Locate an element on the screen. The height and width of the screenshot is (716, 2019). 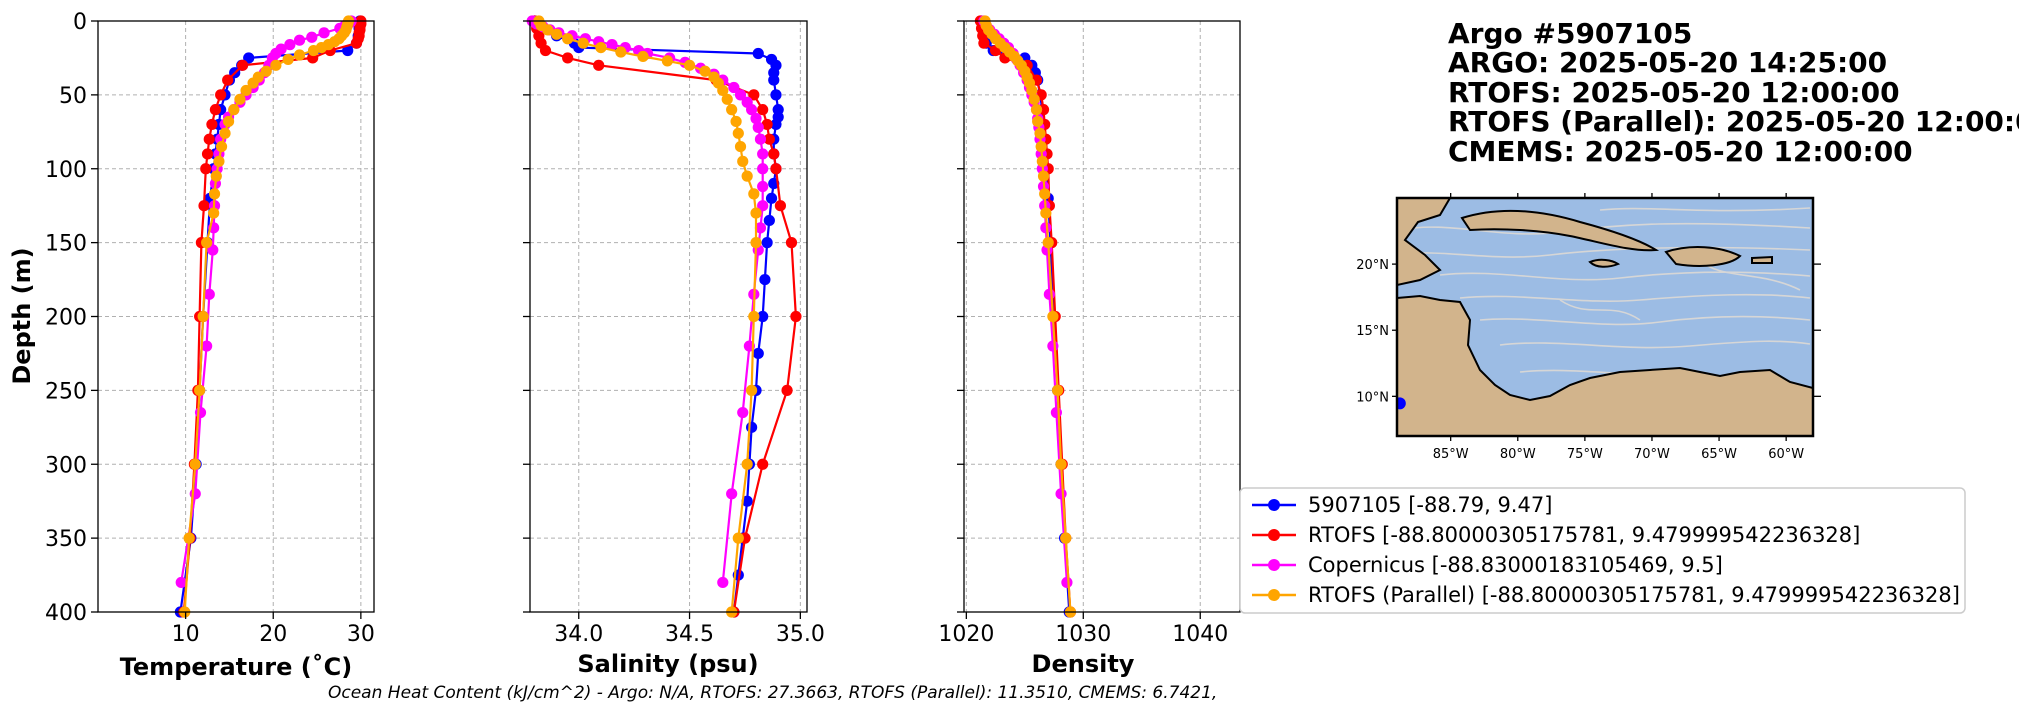
inset-map: 85°W 80°W 75°W 70°W 65°W 60°W 20°N 15°N 10°N is located at coordinates (1588, 327).